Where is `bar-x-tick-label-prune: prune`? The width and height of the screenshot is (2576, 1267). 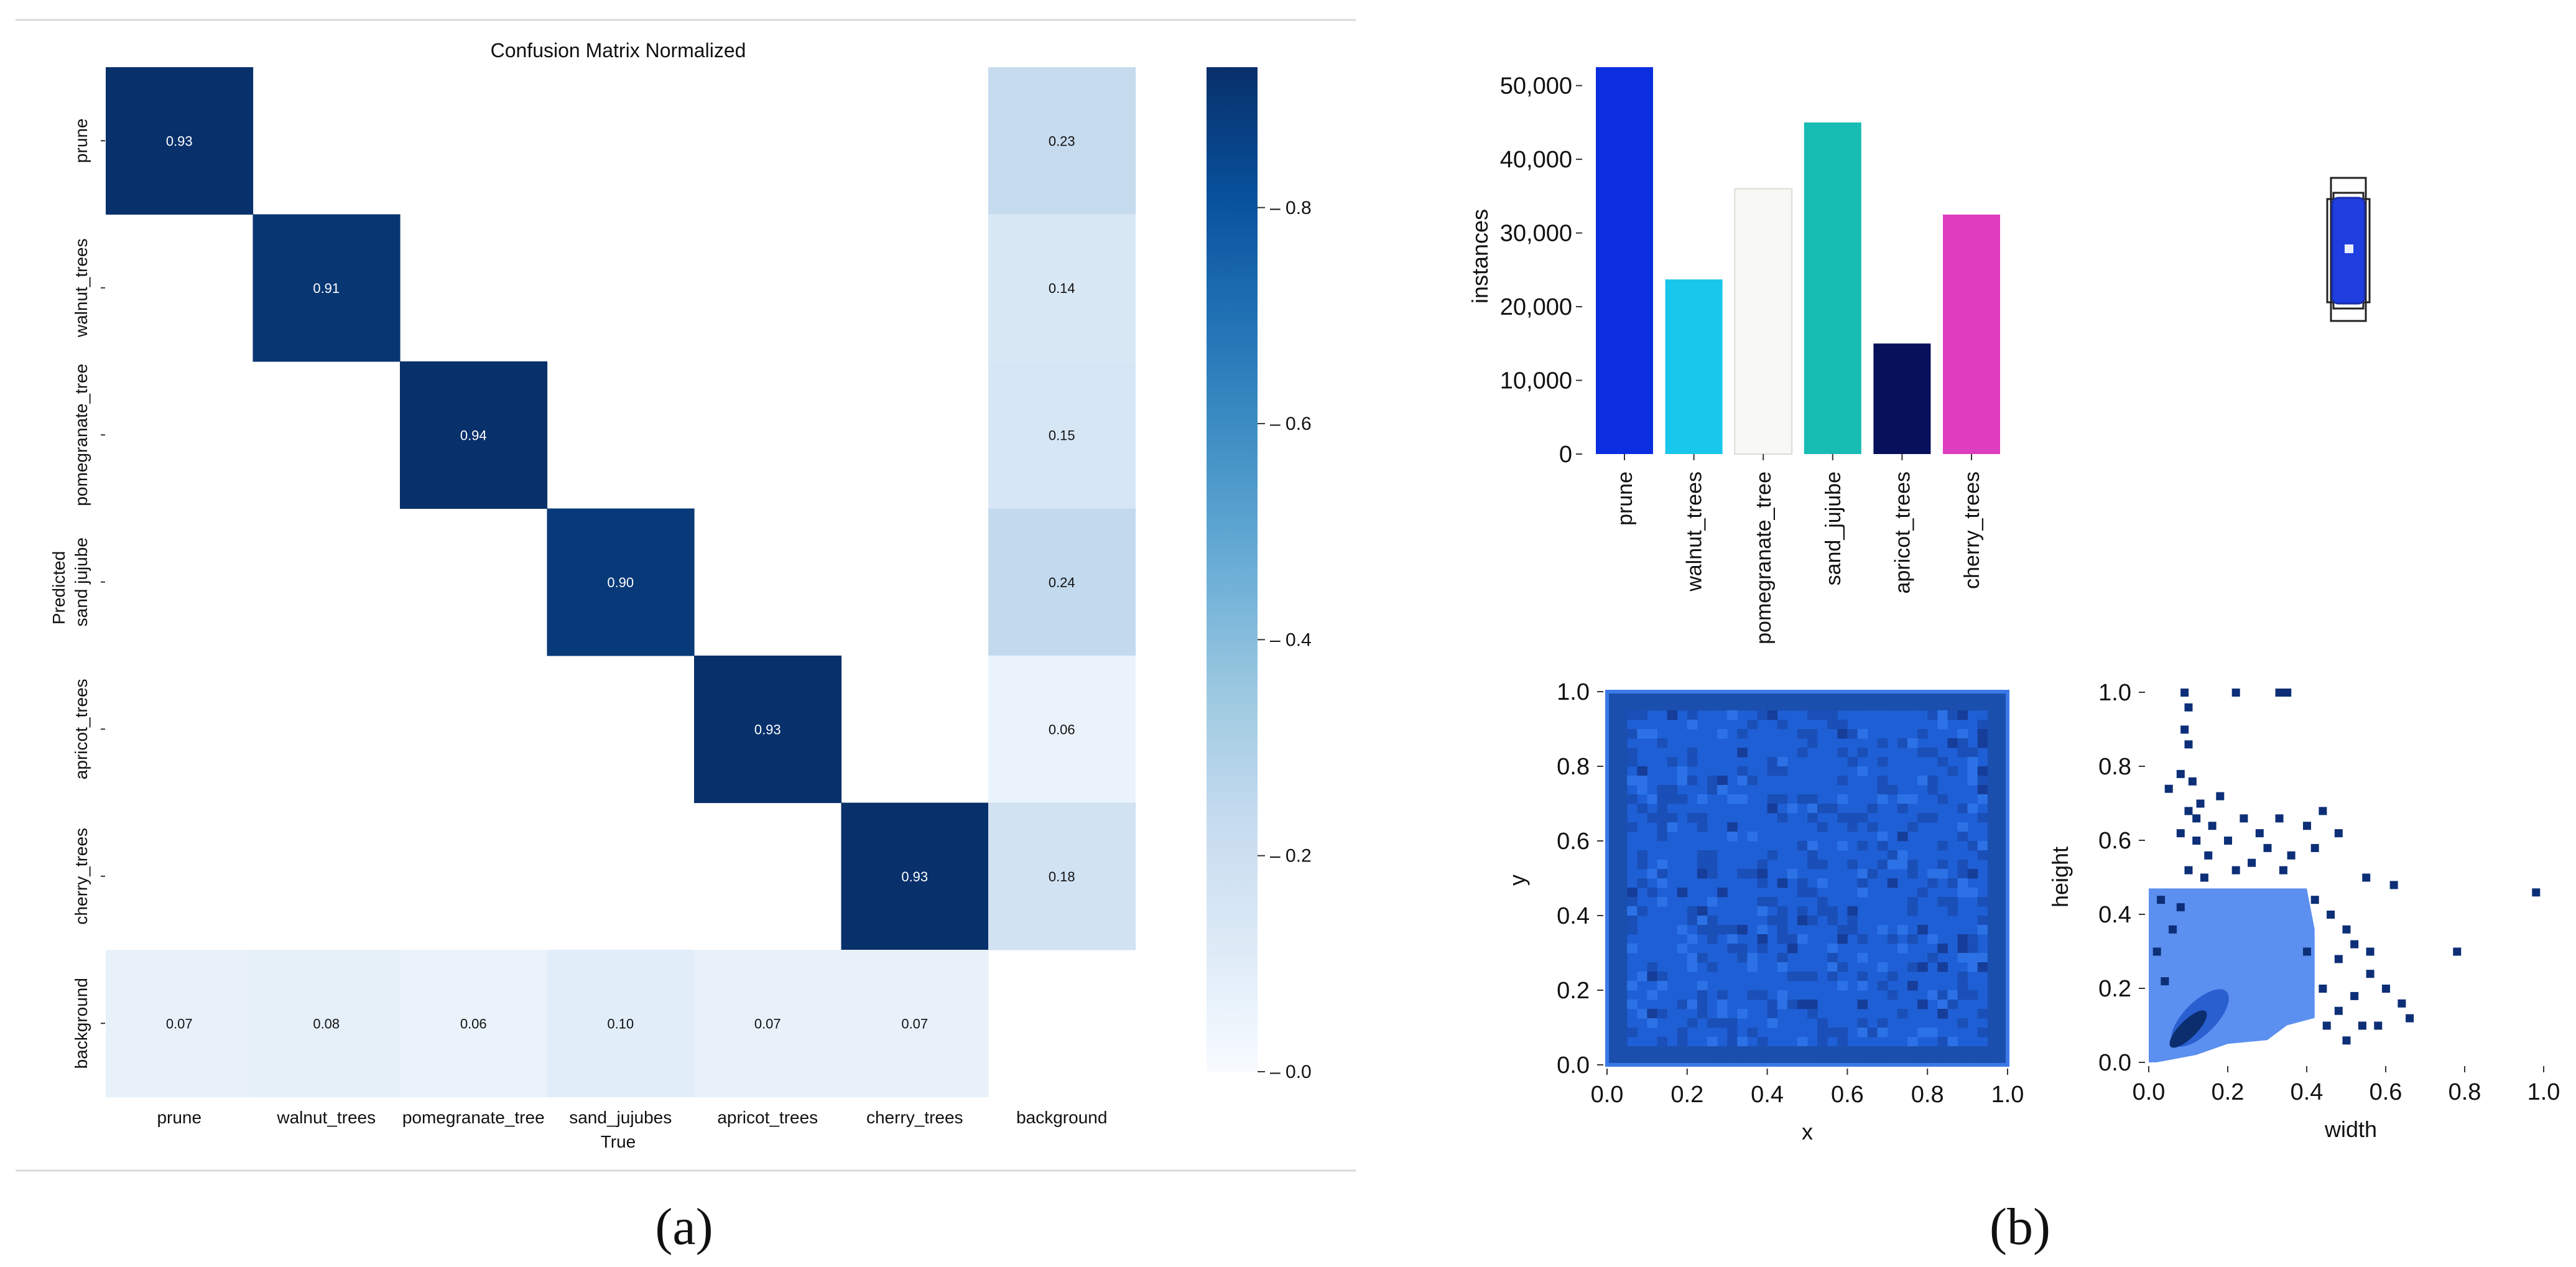
bar-x-tick-label-prune: prune is located at coordinates (1625, 498).